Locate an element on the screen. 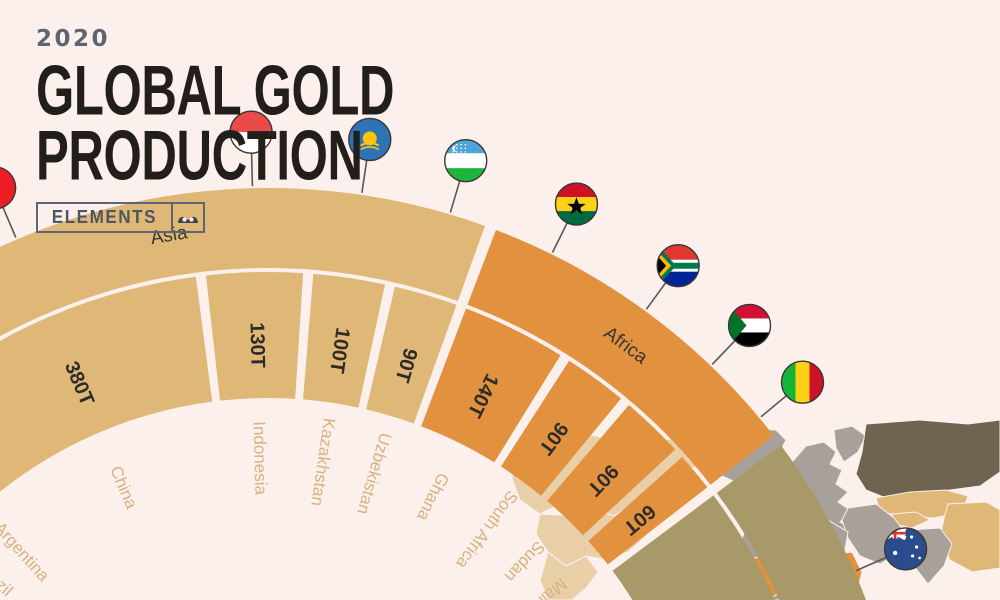 The height and width of the screenshot is (600, 1000). region-band-africa is located at coordinates (620, 357).